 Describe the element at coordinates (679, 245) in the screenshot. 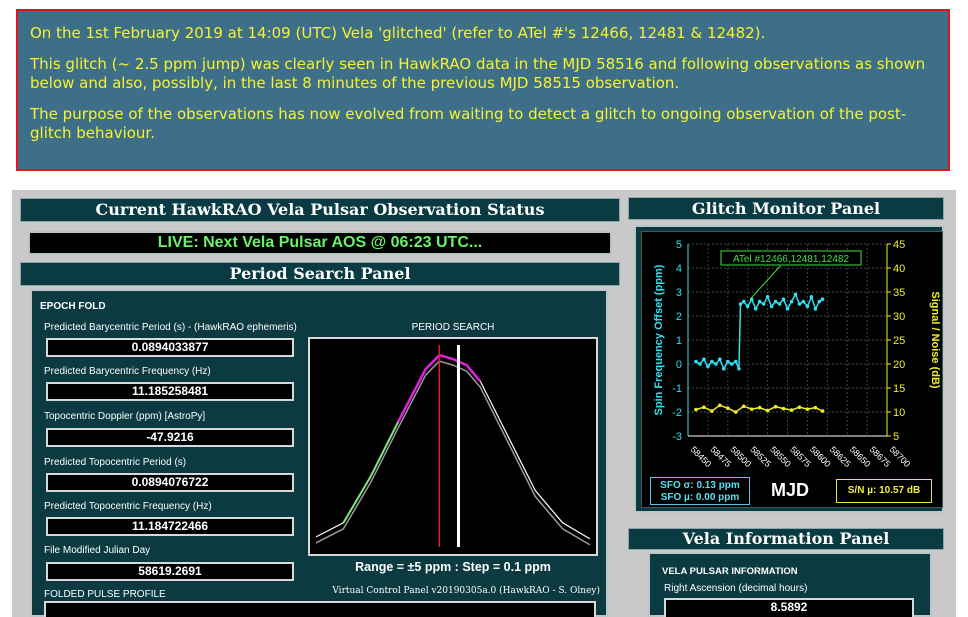

I see `y-tick-label: 5` at that location.